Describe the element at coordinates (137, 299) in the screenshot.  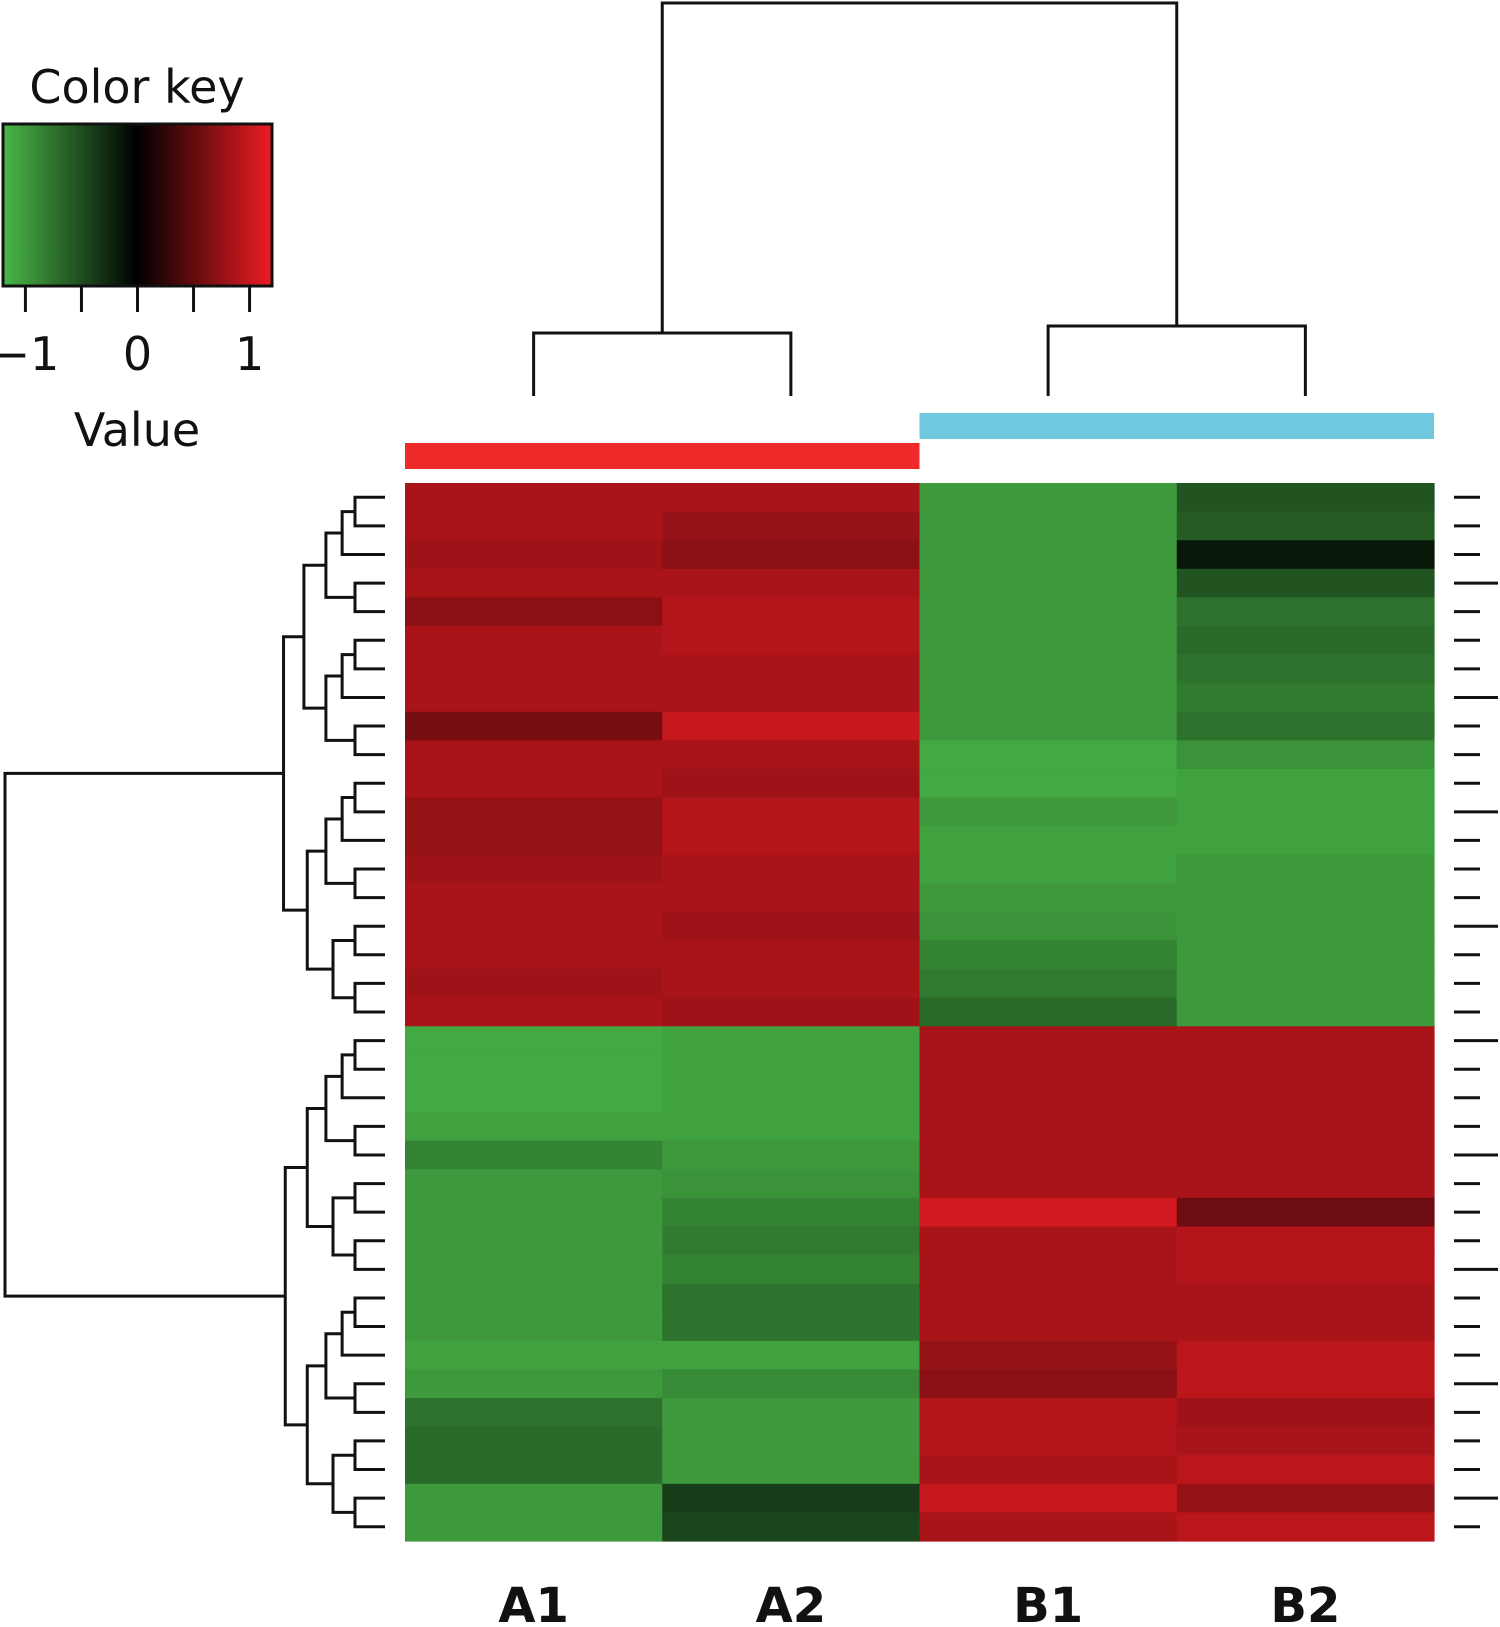
I see `color-key-ticks` at that location.